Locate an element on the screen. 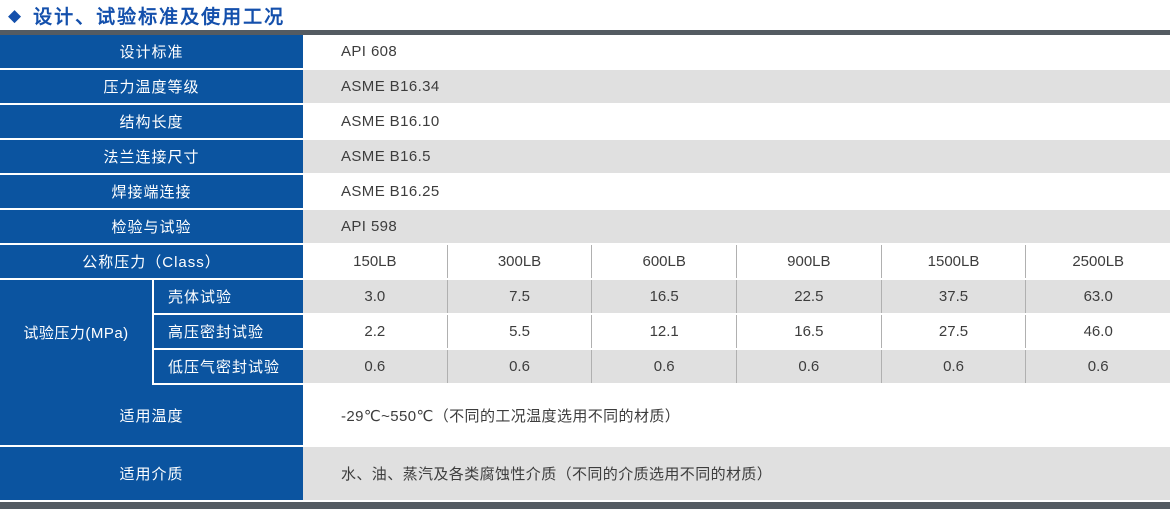  row-value: ASME B16.5 is located at coordinates (736, 156).